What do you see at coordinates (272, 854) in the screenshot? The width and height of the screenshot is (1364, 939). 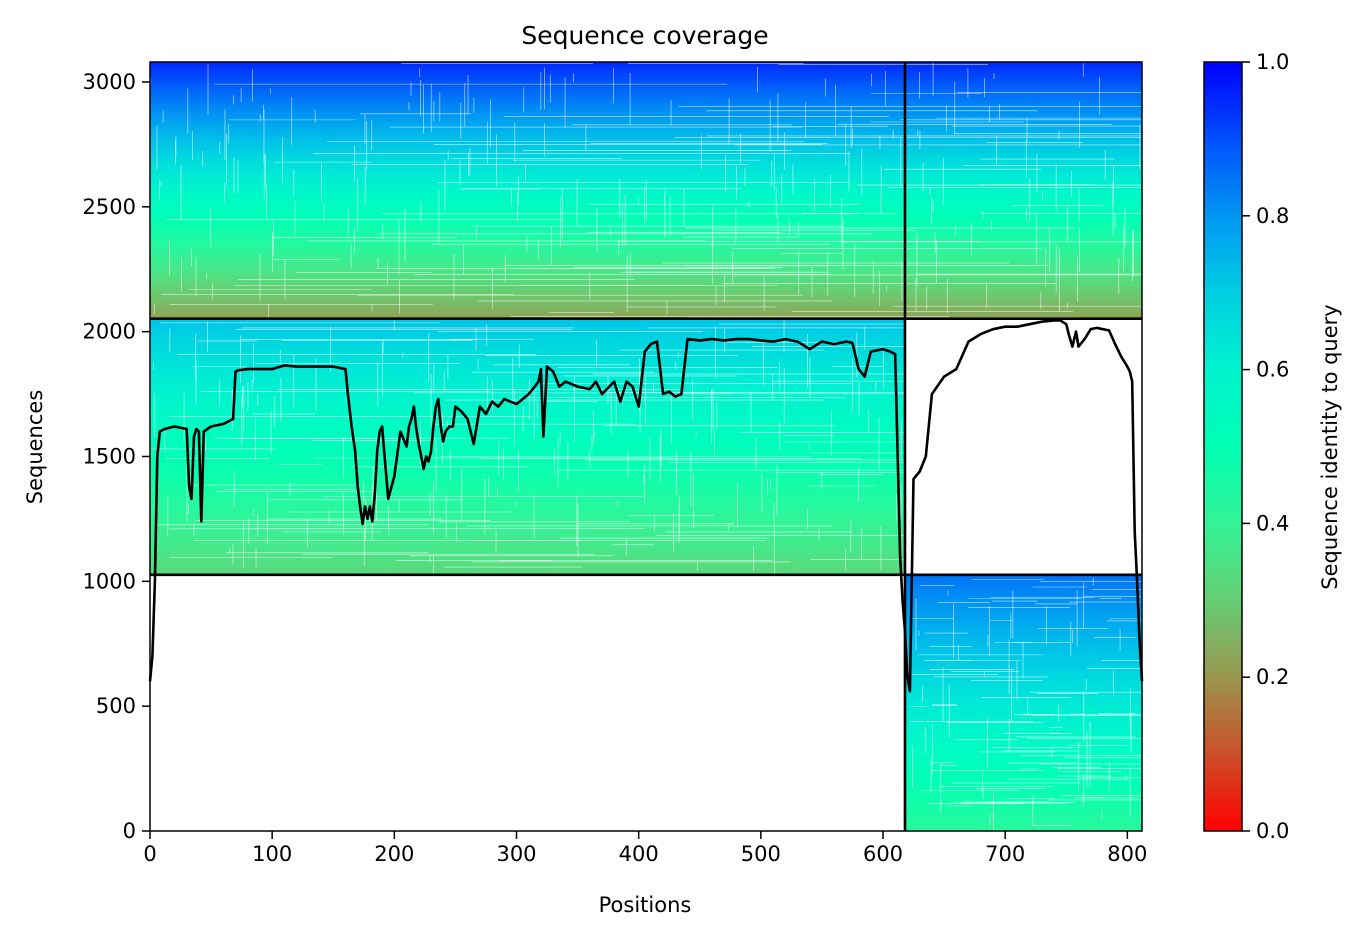 I see `x-tick-label: 100` at bounding box center [272, 854].